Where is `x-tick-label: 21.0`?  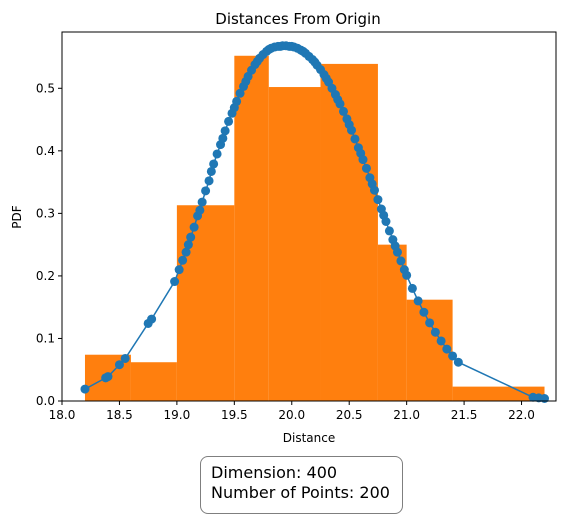
x-tick-label: 21.0 is located at coordinates (406, 415).